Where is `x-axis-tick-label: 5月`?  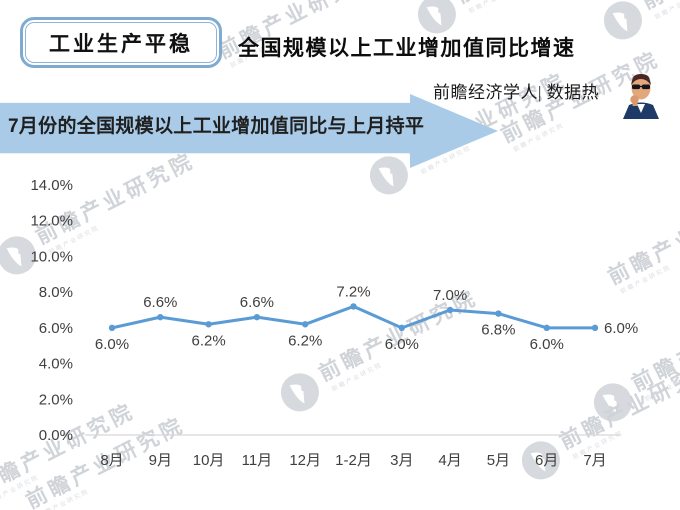 x-axis-tick-label: 5月 is located at coordinates (498, 460).